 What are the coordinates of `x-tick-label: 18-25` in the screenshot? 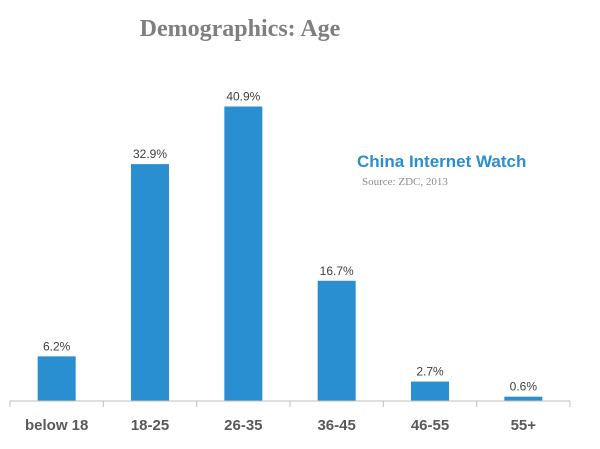 It's located at (150, 425).